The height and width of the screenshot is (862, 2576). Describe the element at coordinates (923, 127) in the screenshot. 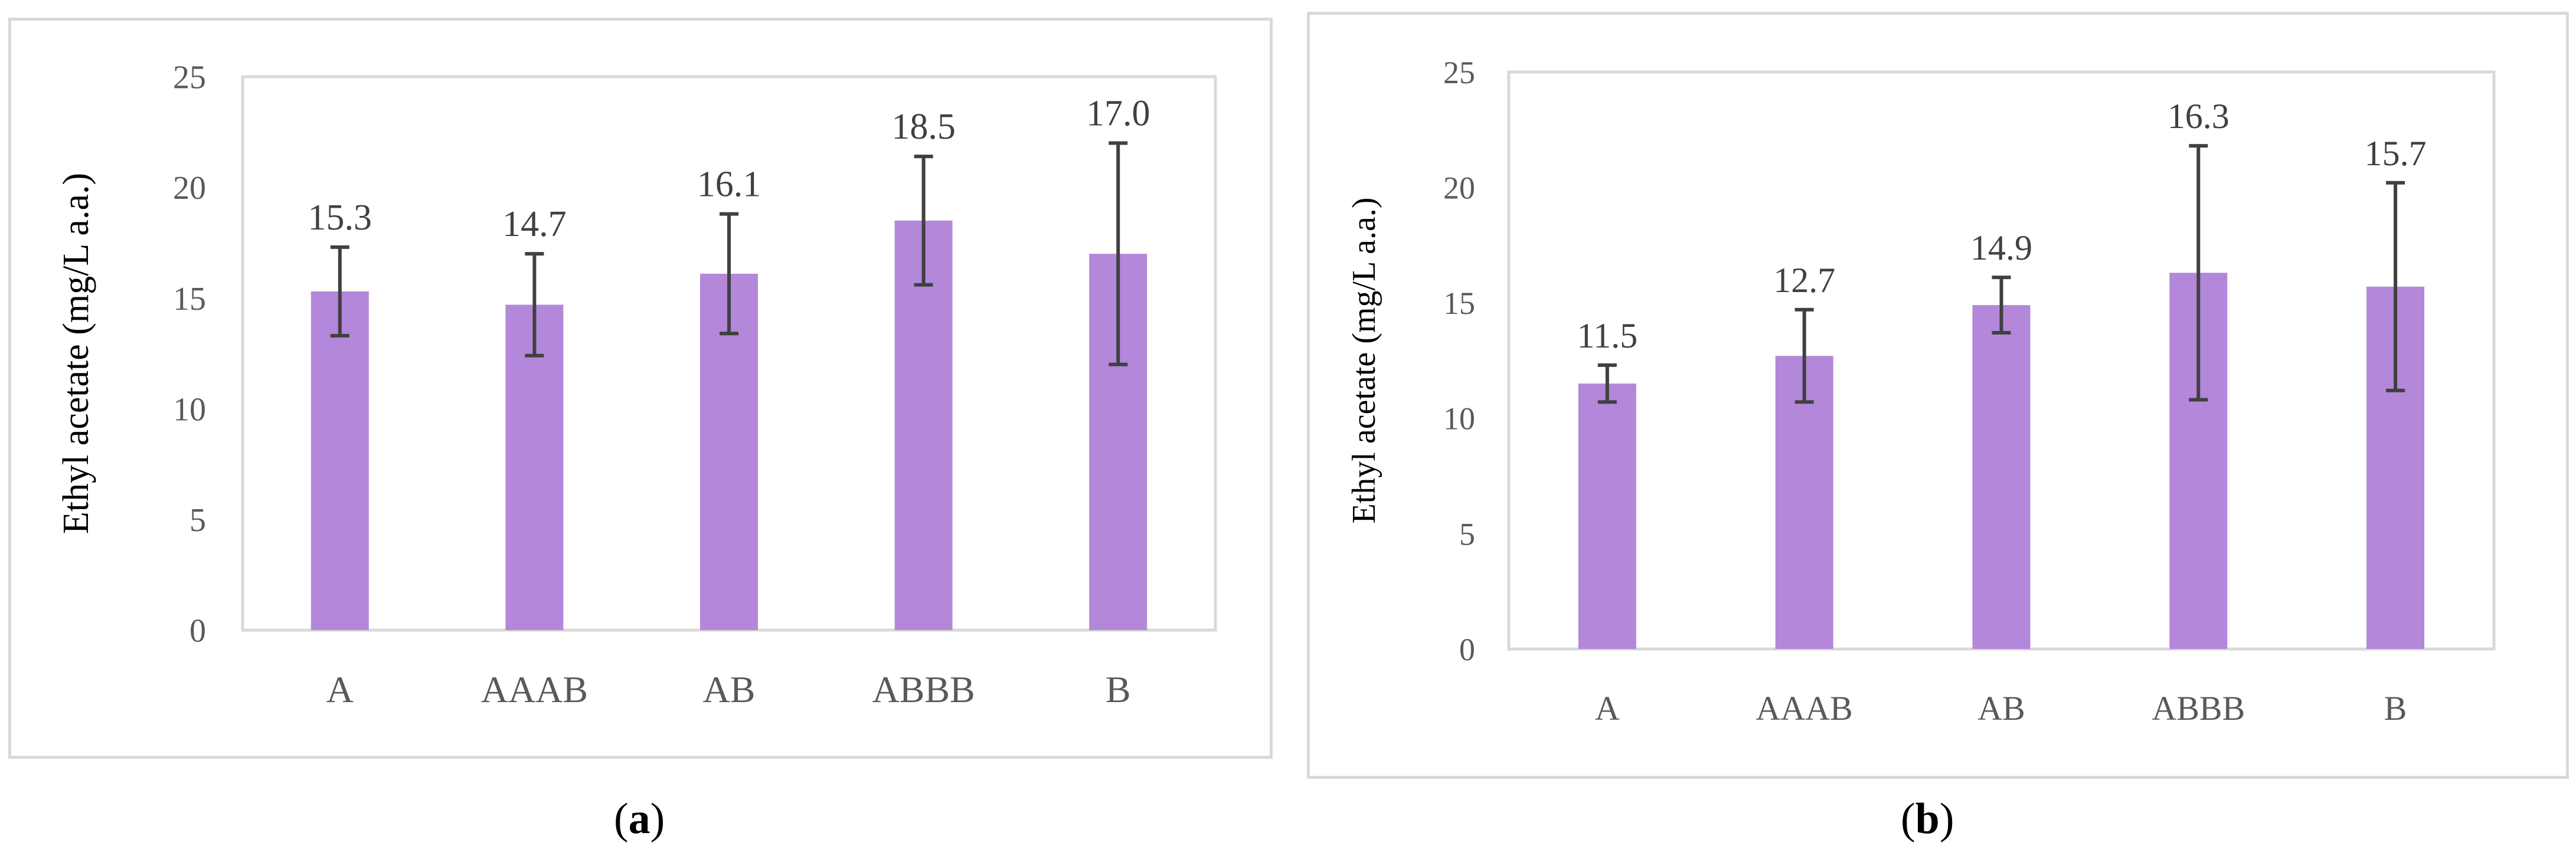

I see `data-label: 18.5` at that location.